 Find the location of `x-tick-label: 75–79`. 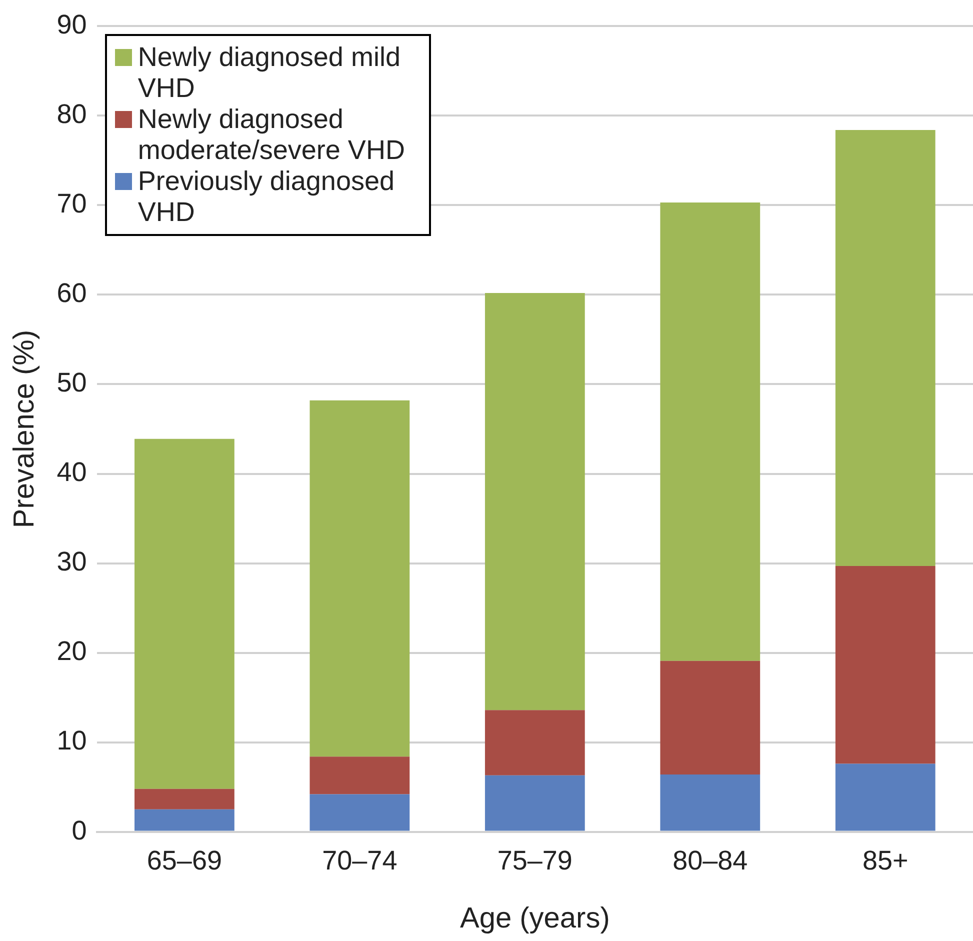

x-tick-label: 75–79 is located at coordinates (534, 860).